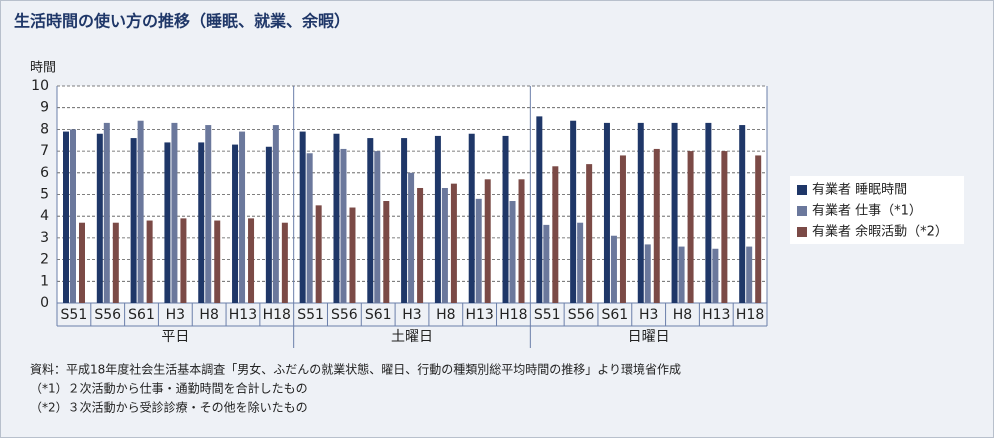  I want to click on chart-title: 生活時間の使い方の推移（睡眠、就業、余暇）, so click(182, 21).